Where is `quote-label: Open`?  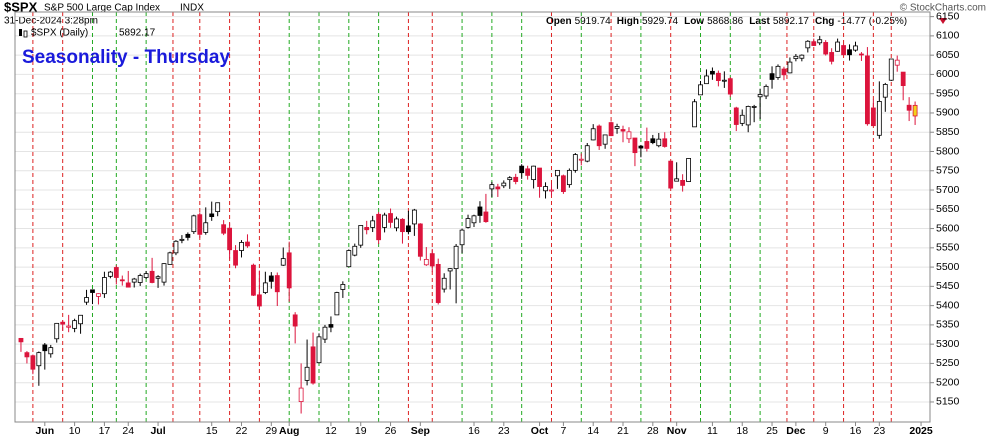 quote-label: Open is located at coordinates (559, 21).